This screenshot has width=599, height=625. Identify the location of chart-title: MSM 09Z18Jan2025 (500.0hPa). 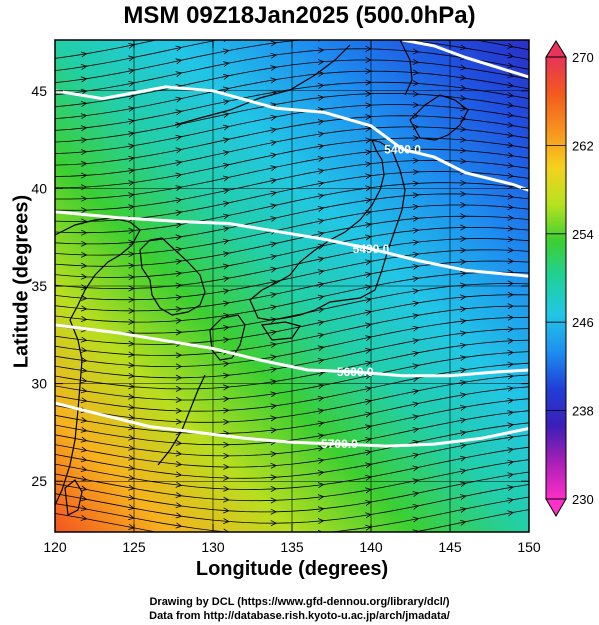
(299, 15).